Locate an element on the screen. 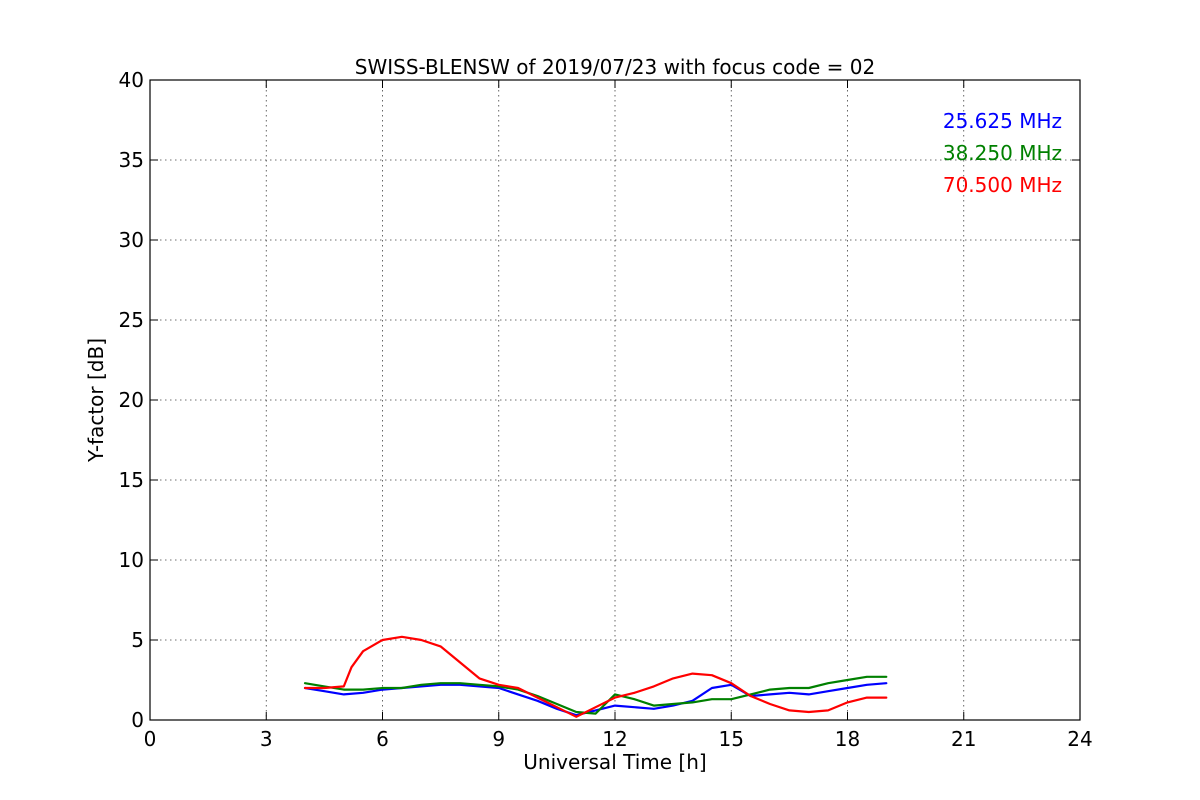 Image resolution: width=1200 pixels, height=800 pixels. x-tick-label: 18 is located at coordinates (847, 739).